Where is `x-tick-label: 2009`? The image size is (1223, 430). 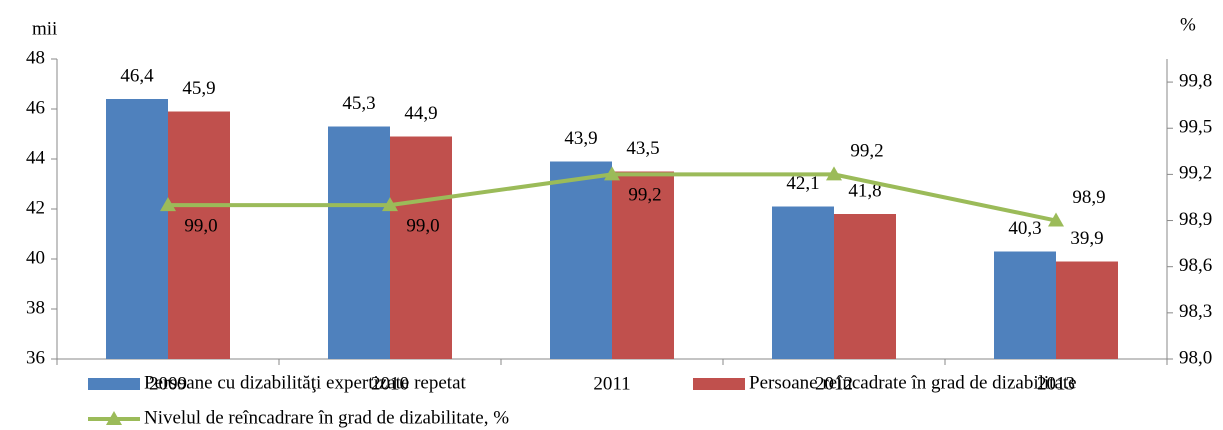 x-tick-label: 2009 is located at coordinates (168, 383).